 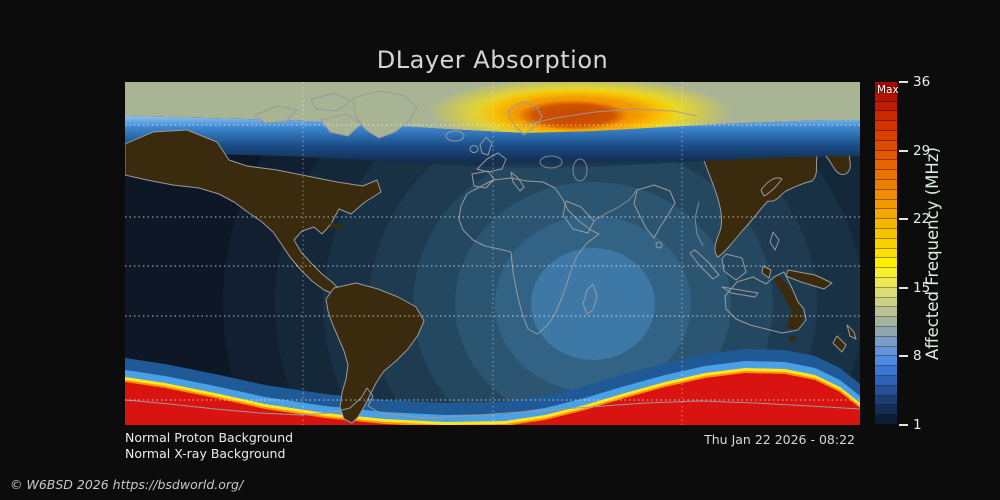 I want to click on tick-label: 15, so click(x=922, y=287).